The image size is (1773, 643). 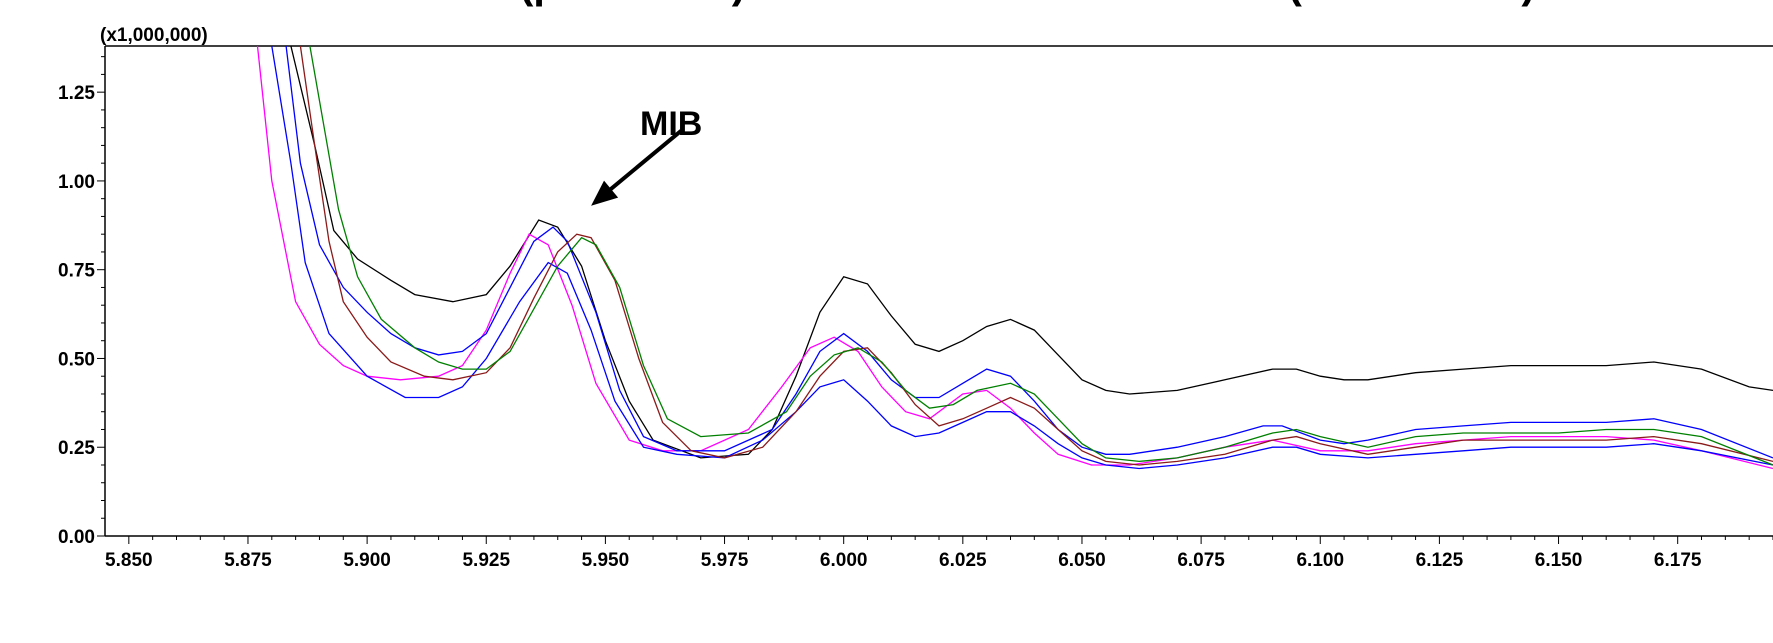 What do you see at coordinates (248, 560) in the screenshot?
I see `x-tick-label: 5.875` at bounding box center [248, 560].